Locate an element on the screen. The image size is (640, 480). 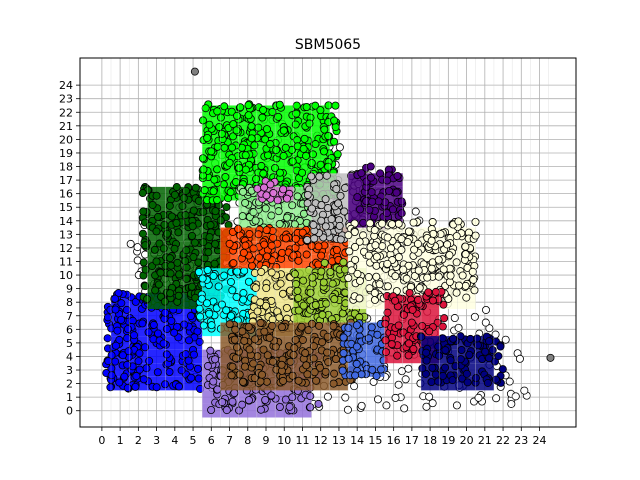
y-tick-label: 22 is located at coordinates (66, 112).